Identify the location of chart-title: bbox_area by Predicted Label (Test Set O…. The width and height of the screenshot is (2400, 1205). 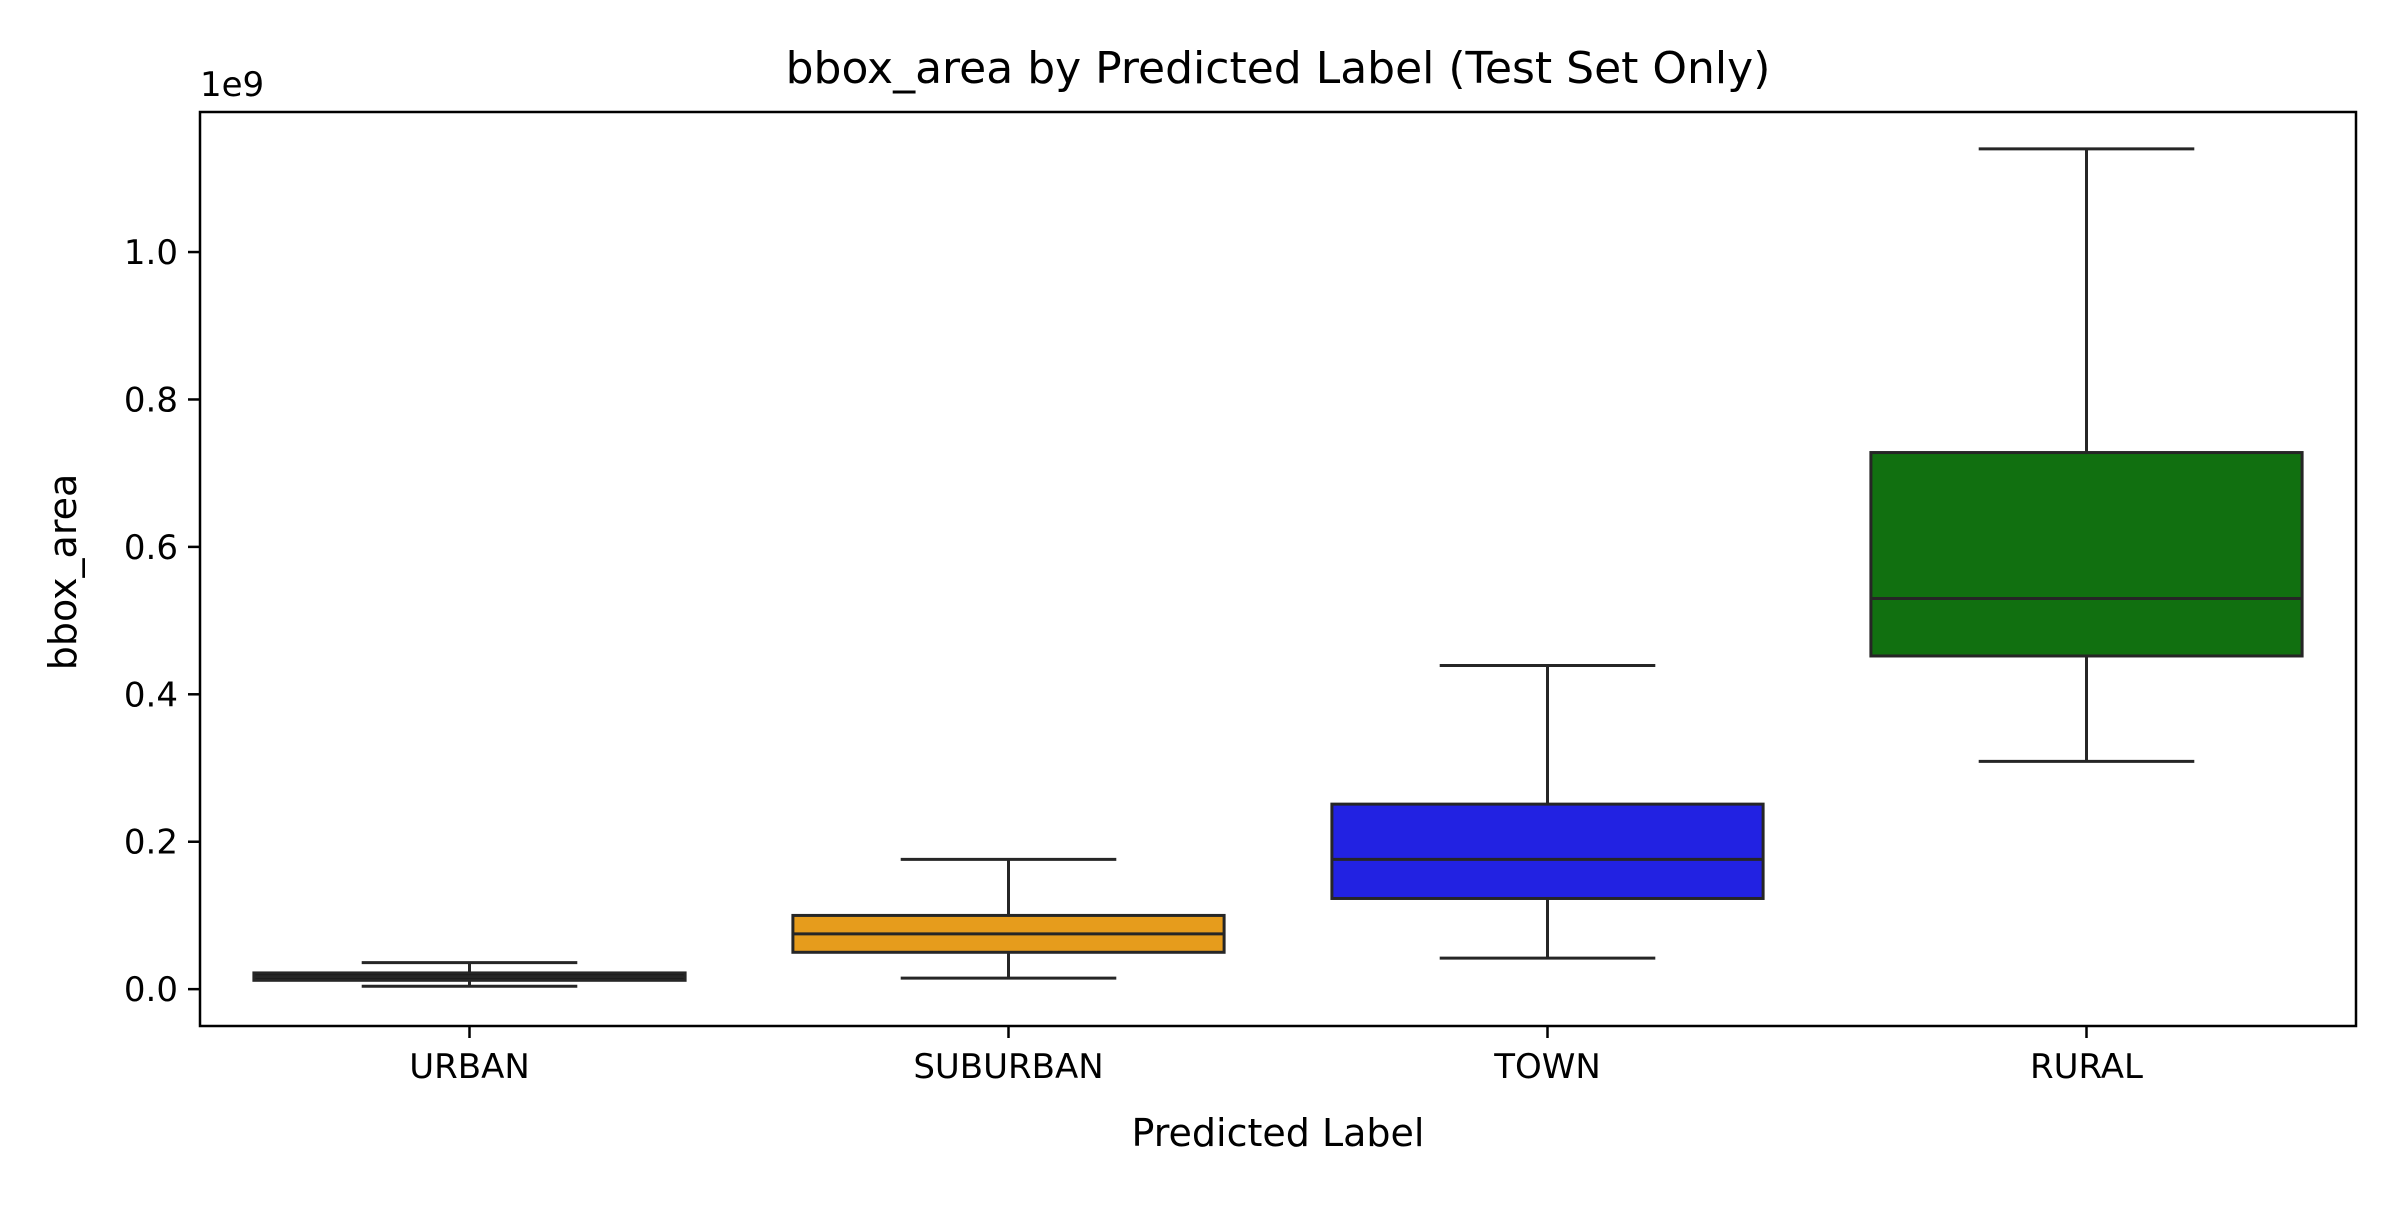
(1278, 68).